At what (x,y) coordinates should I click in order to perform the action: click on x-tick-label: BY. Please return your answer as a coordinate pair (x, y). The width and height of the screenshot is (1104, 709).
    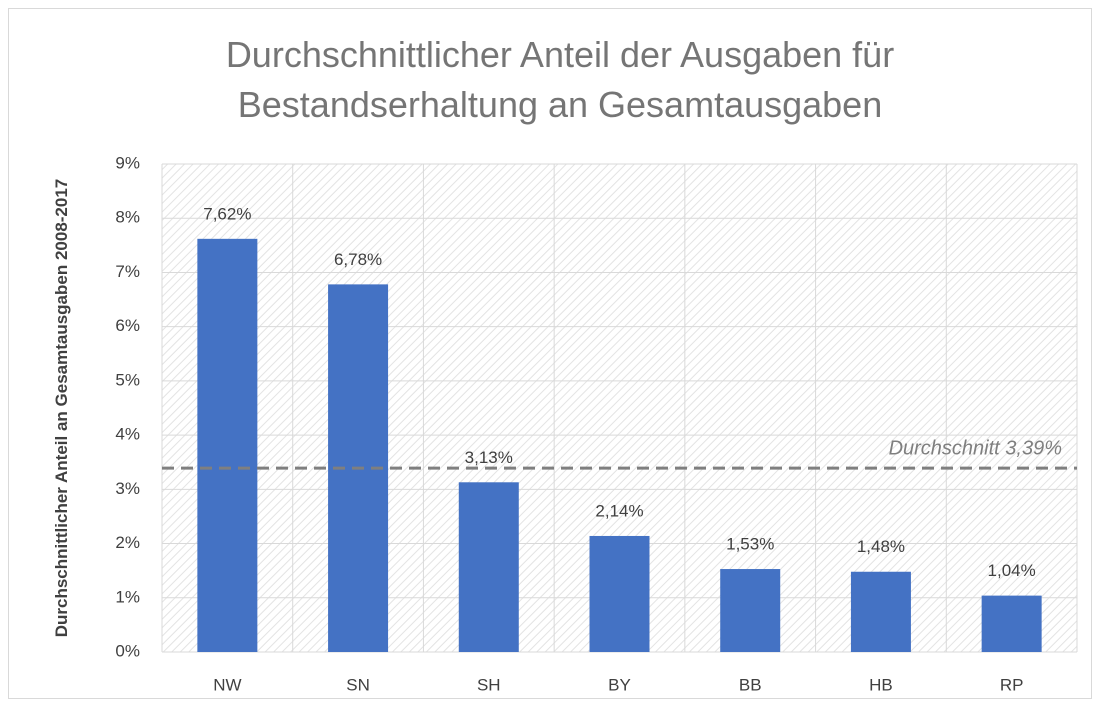
    Looking at the image, I should click on (619, 684).